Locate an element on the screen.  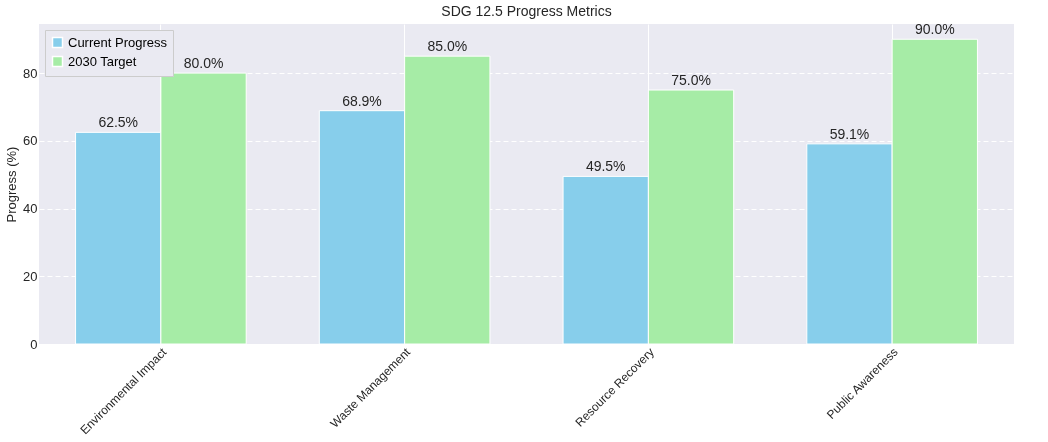
data-label: 75.0% is located at coordinates (691, 80).